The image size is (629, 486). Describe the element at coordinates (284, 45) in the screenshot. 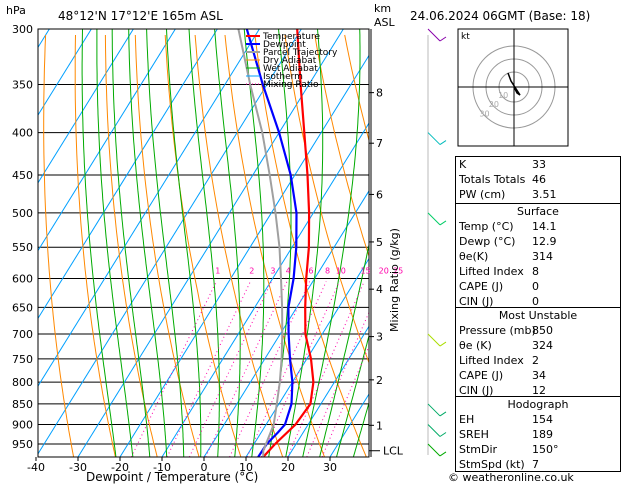

I see `legend-label: Dewpoint` at that location.